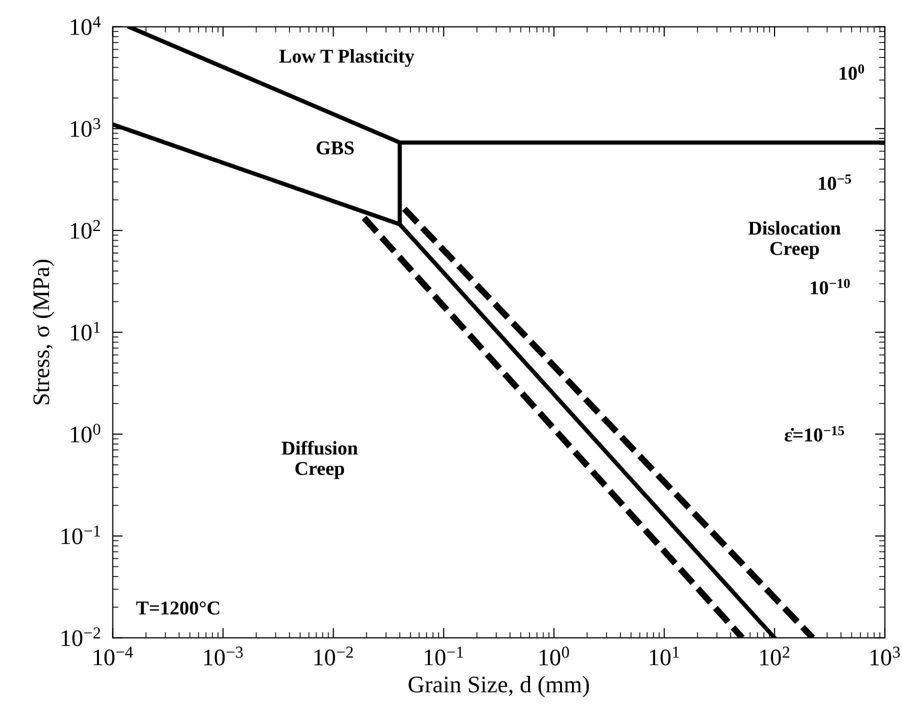  Describe the element at coordinates (333, 656) in the screenshot. I see `x-tick-label: 10$^{−2}$` at that location.